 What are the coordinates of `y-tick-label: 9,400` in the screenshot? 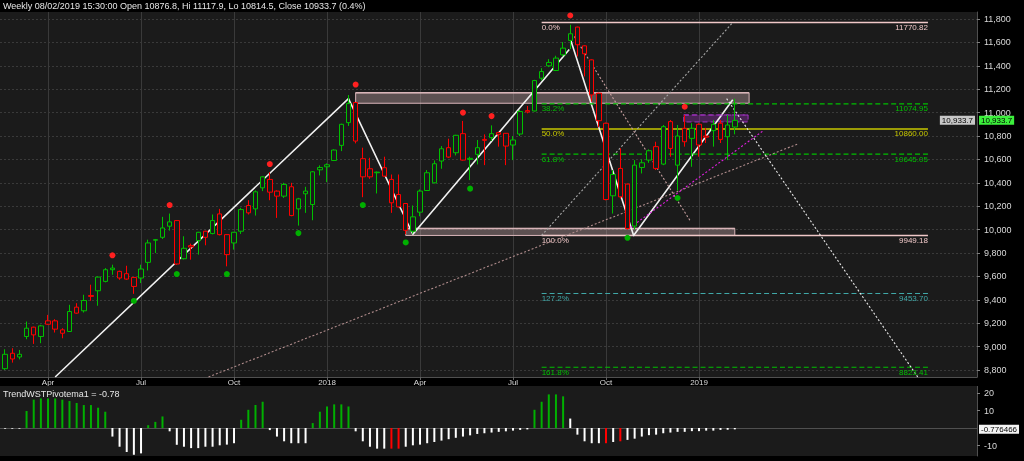 It's located at (995, 299).